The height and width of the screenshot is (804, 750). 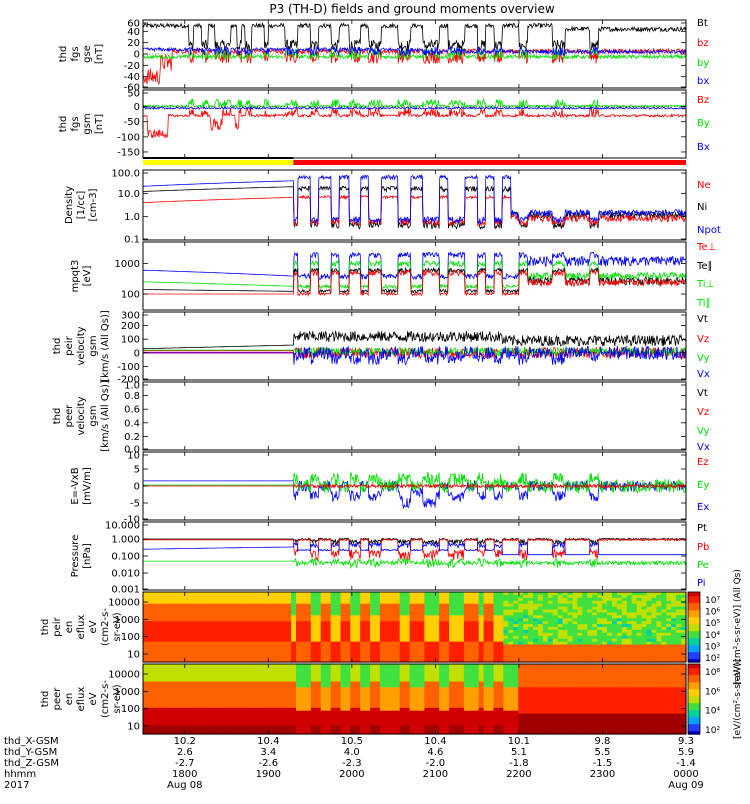 I want to click on line-Vt, so click(x=414, y=340).